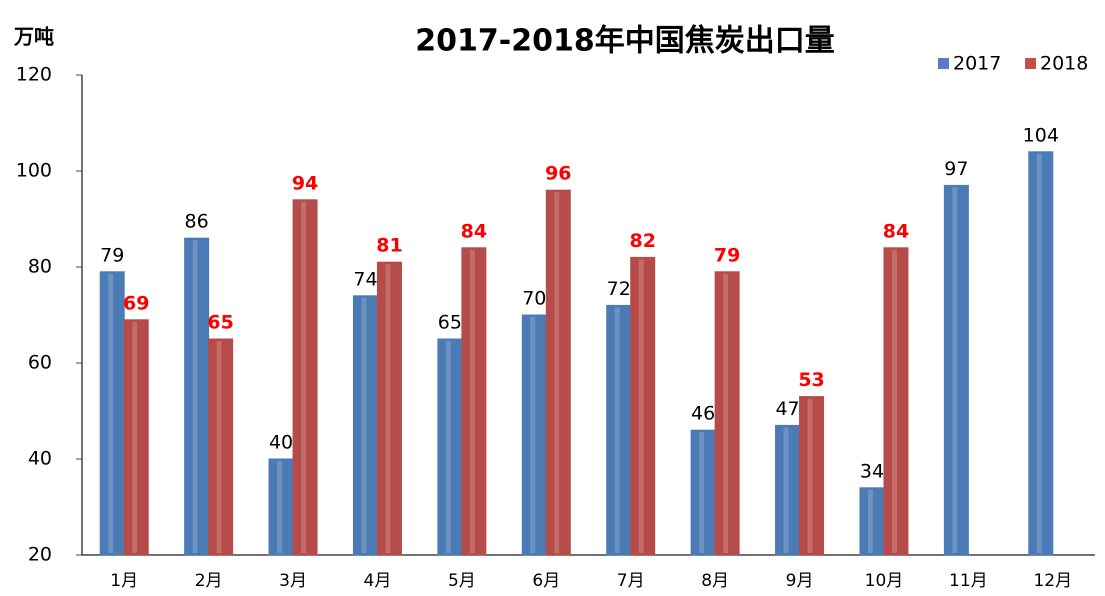 The height and width of the screenshot is (596, 1105). Describe the element at coordinates (1041, 135) in the screenshot. I see `value-label: 104` at that location.